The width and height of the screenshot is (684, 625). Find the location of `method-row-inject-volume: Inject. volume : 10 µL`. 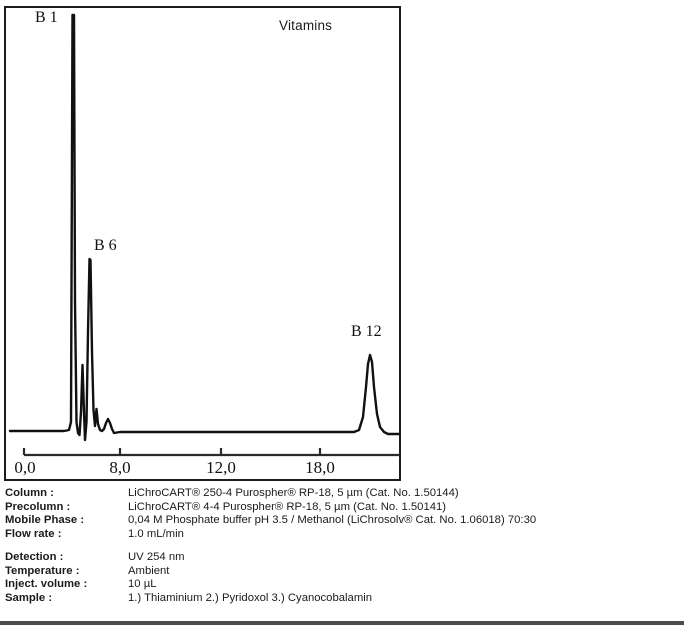

method-row-inject-volume: Inject. volume : 10 µL is located at coordinates (343, 585).